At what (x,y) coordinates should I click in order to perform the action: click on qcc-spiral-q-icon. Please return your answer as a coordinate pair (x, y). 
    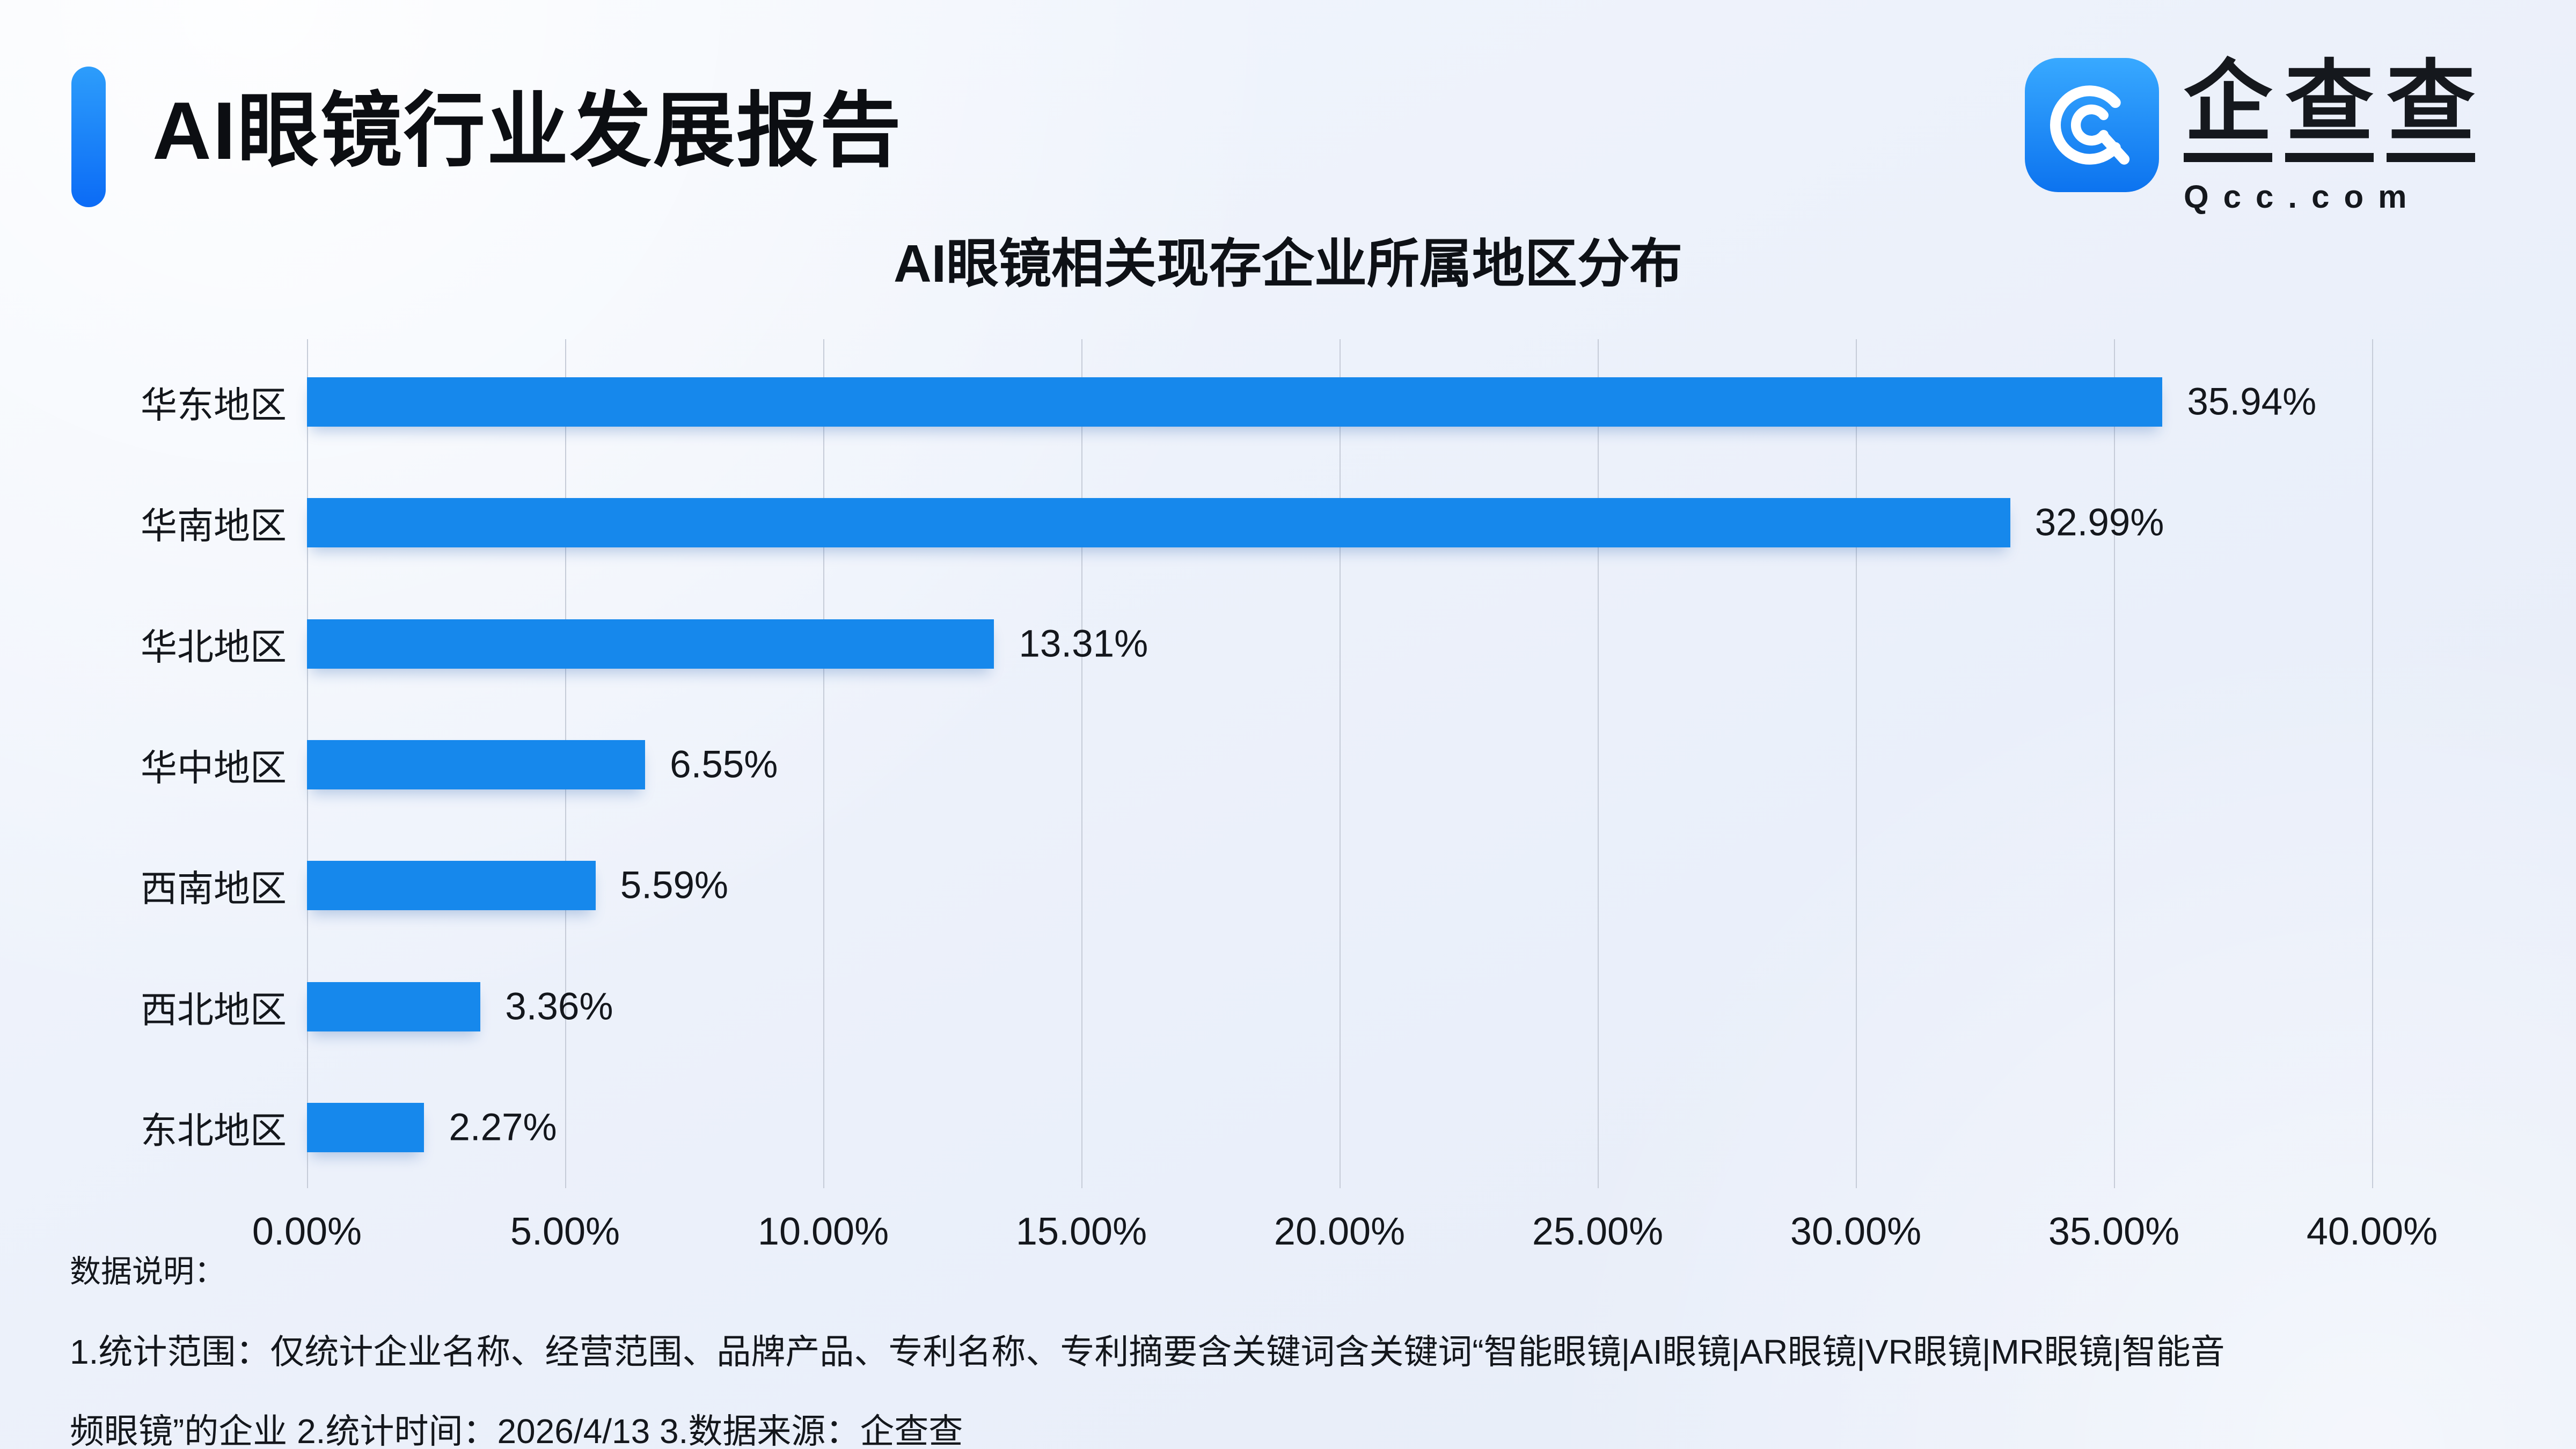
    Looking at the image, I should click on (2092, 125).